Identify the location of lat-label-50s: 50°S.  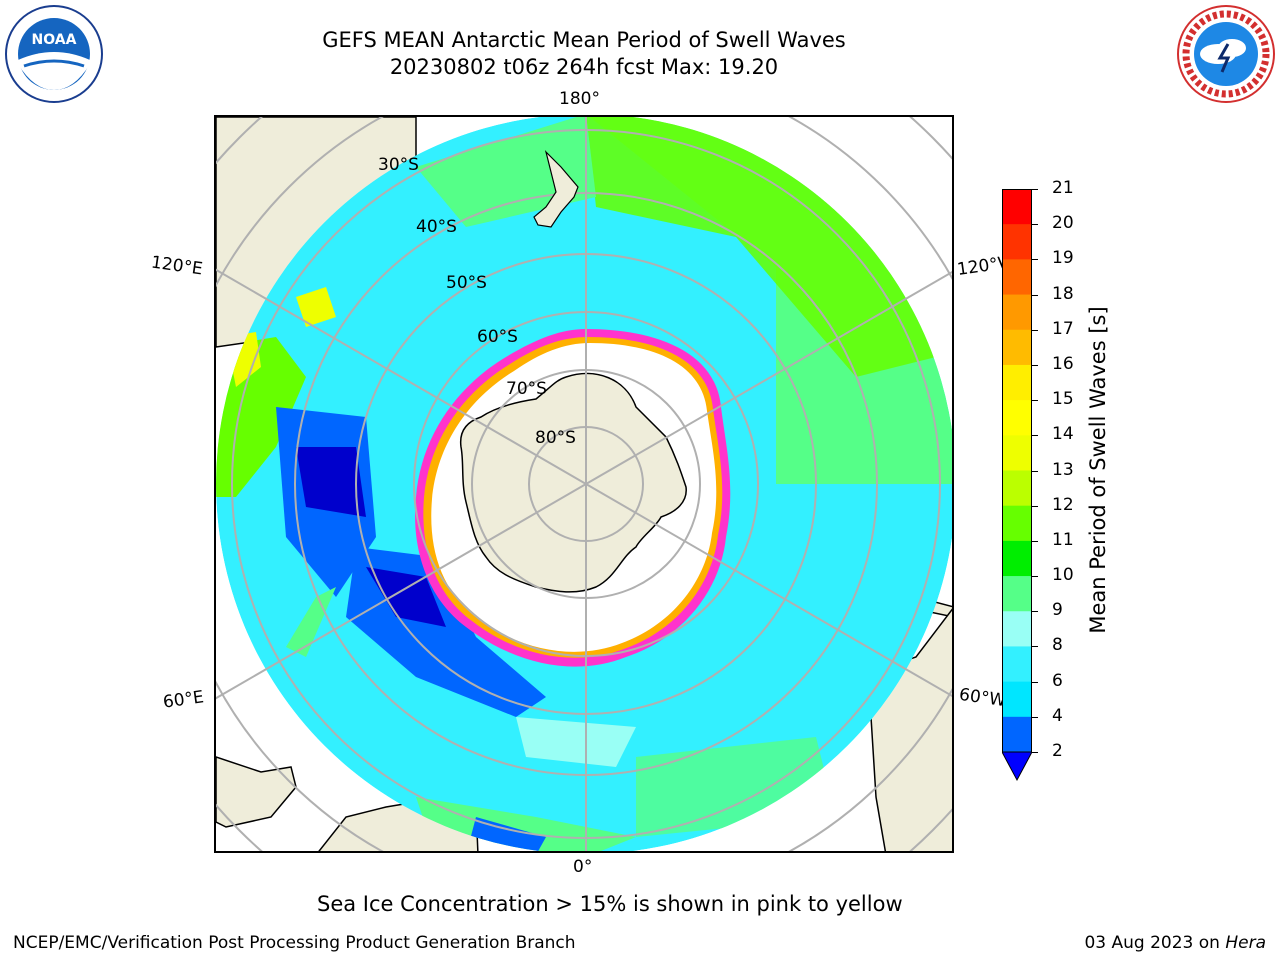
(466, 283).